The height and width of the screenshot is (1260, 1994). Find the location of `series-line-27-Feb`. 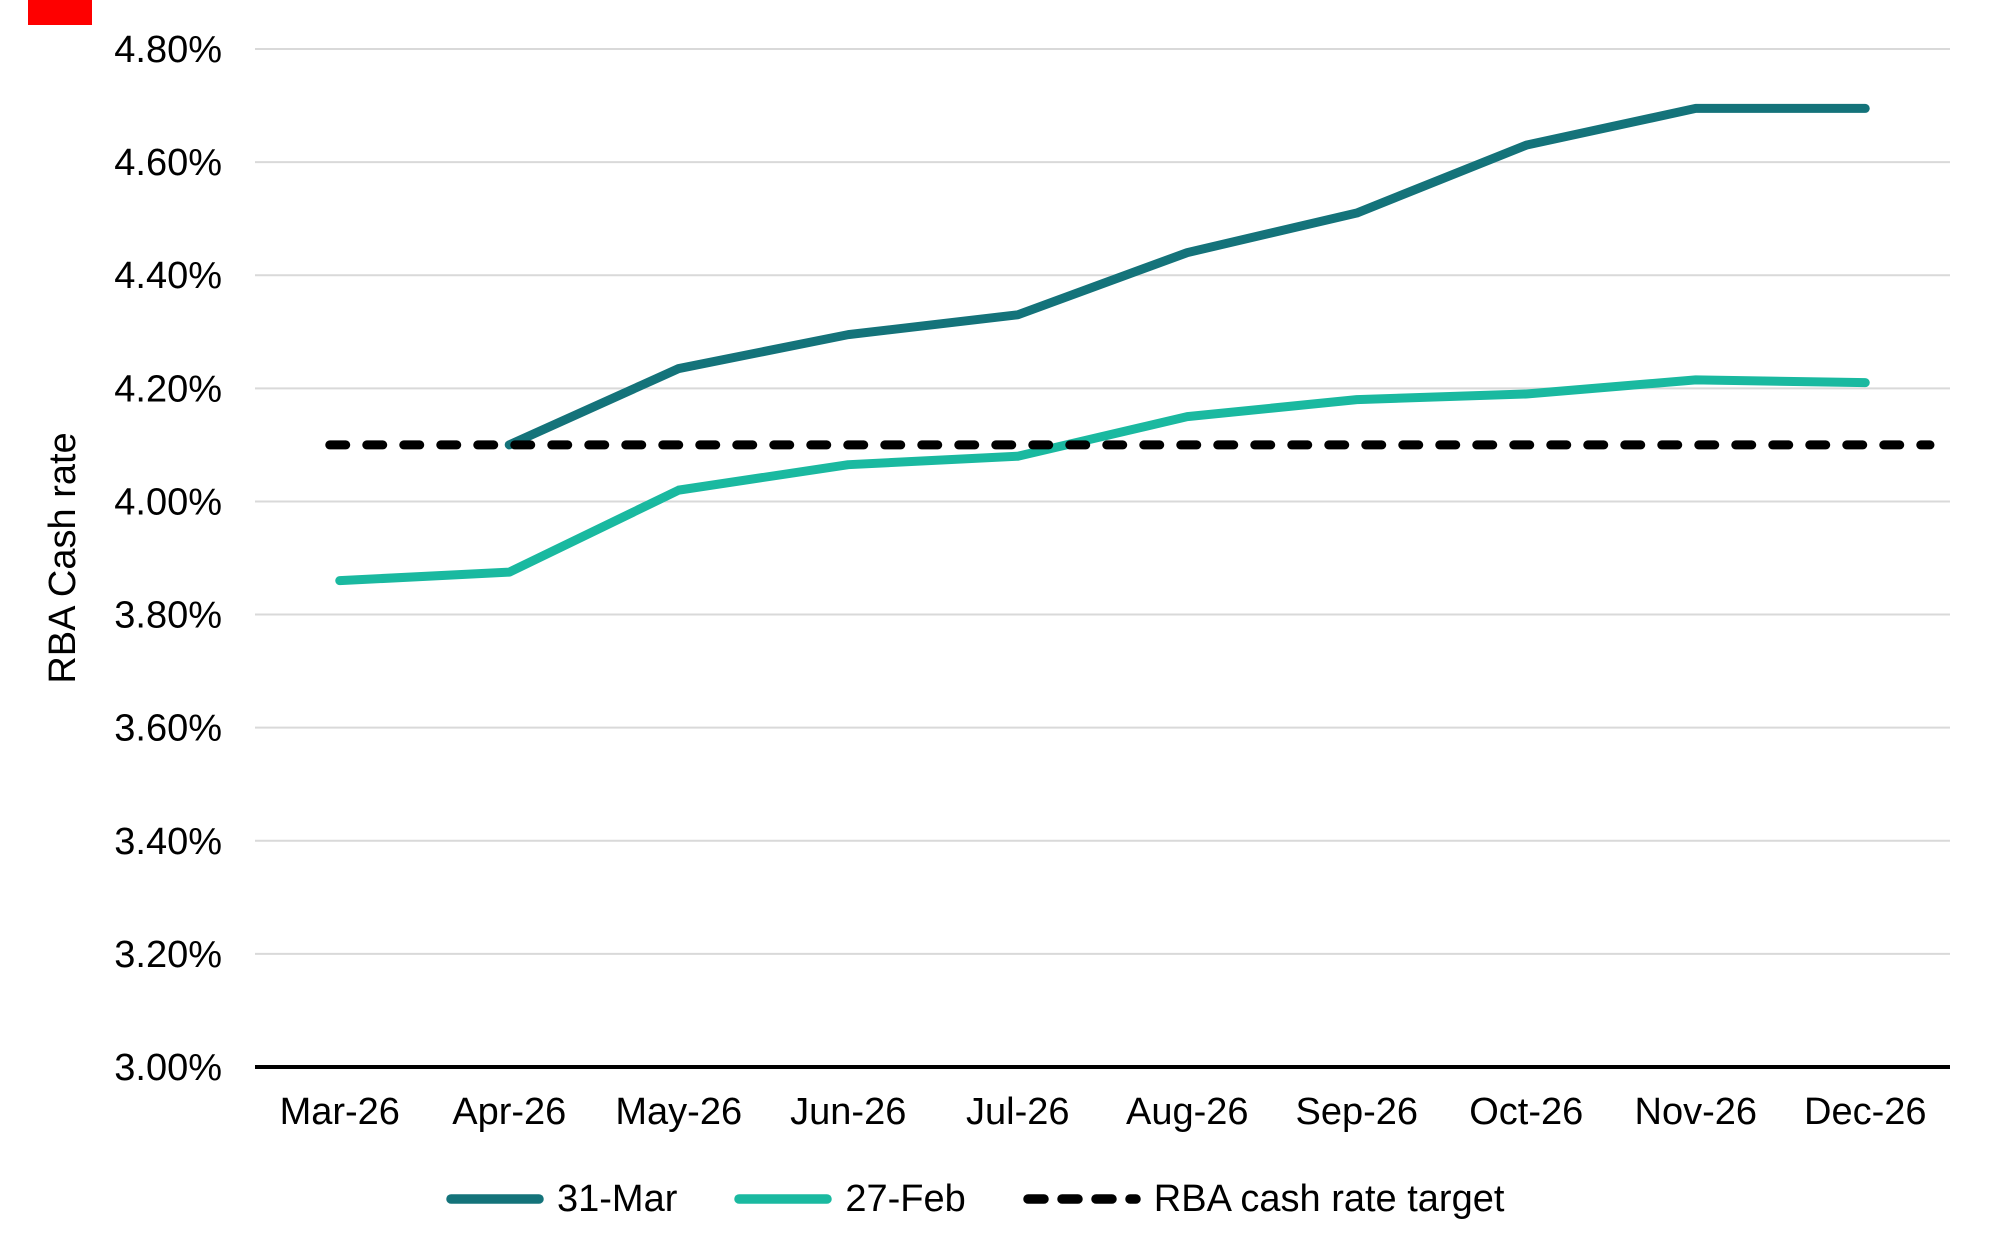

series-line-27-Feb is located at coordinates (1102, 480).